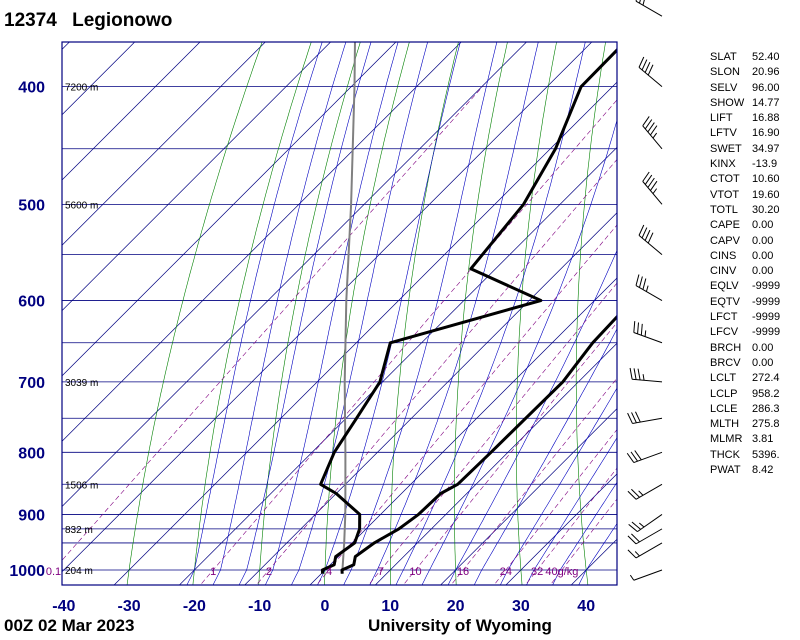 The height and width of the screenshot is (640, 800). I want to click on height-label: 1506 m, so click(81, 485).